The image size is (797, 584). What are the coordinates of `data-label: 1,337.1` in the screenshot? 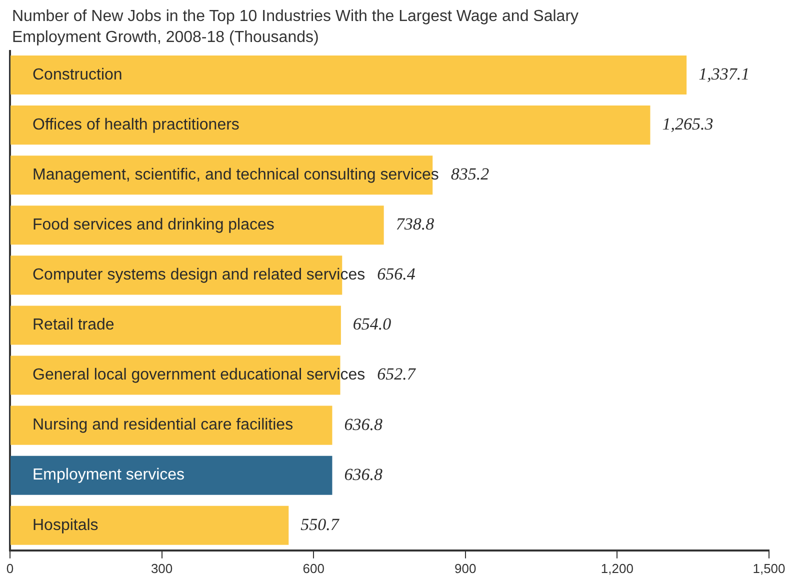 It's located at (724, 74).